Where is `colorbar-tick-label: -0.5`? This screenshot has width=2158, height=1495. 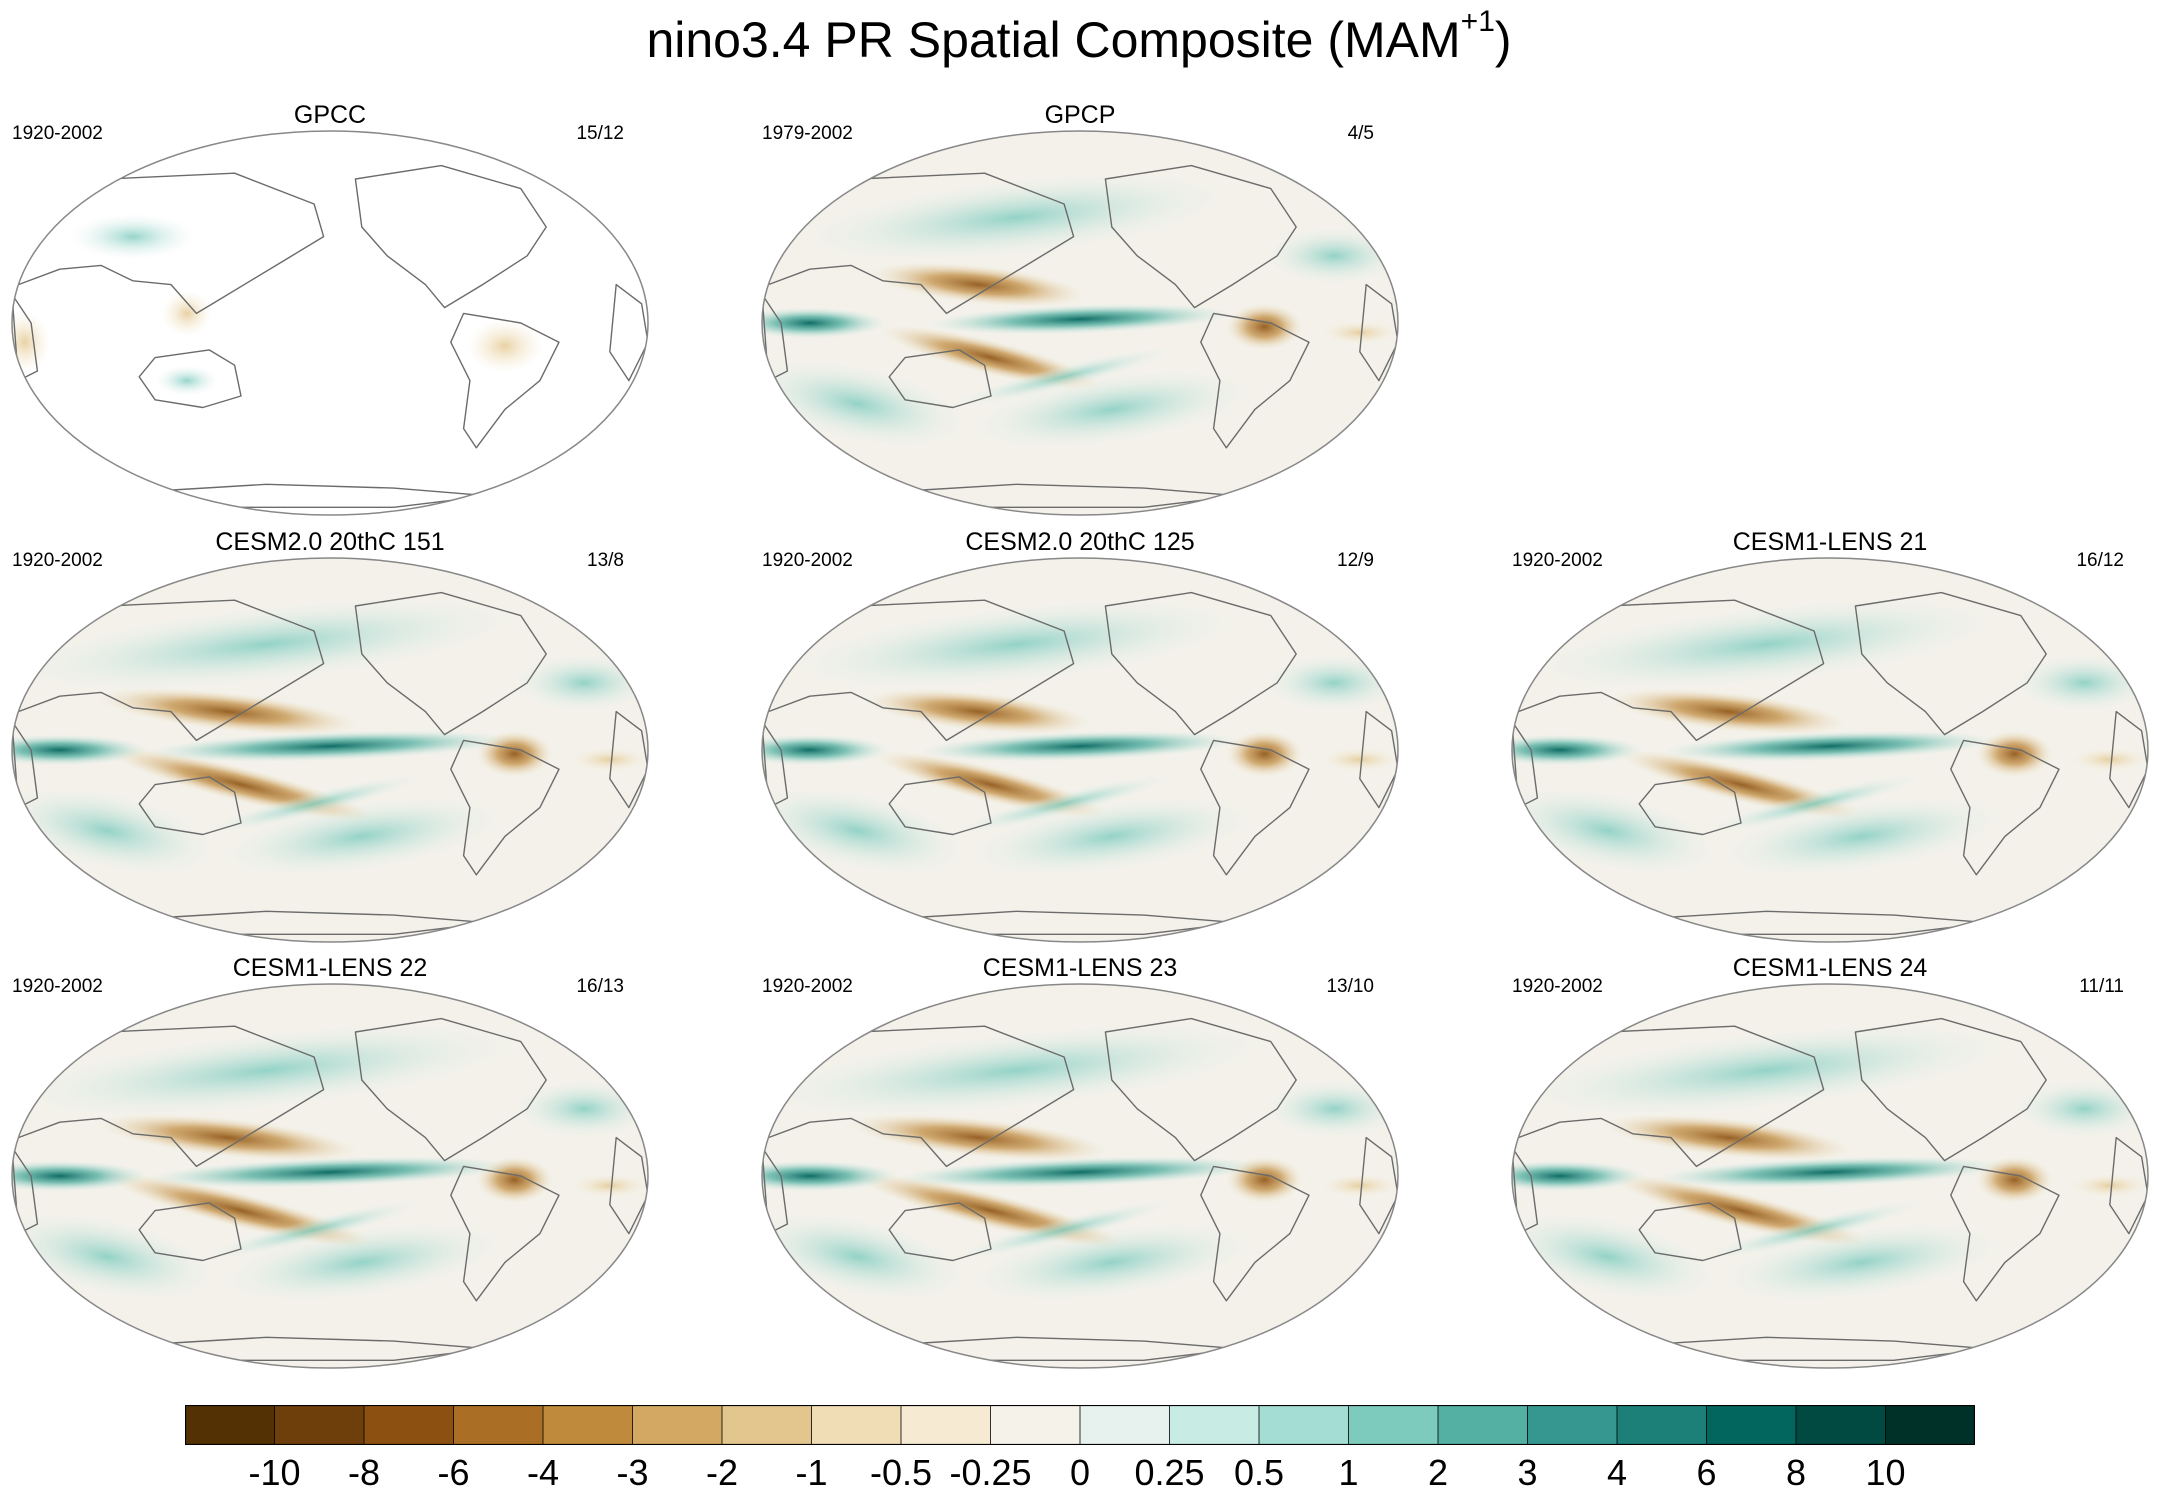 colorbar-tick-label: -0.5 is located at coordinates (901, 1472).